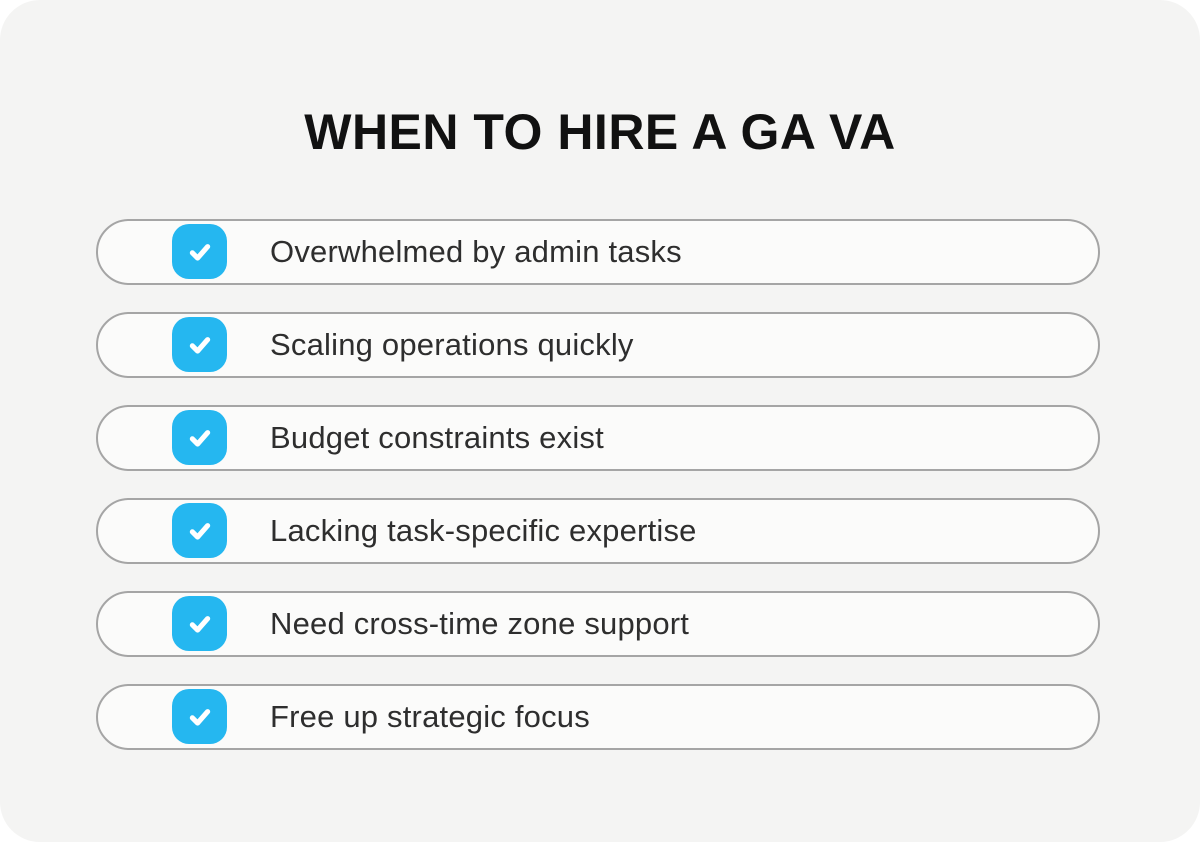  I want to click on checklist-item-label: Budget constraints exist, so click(437, 437).